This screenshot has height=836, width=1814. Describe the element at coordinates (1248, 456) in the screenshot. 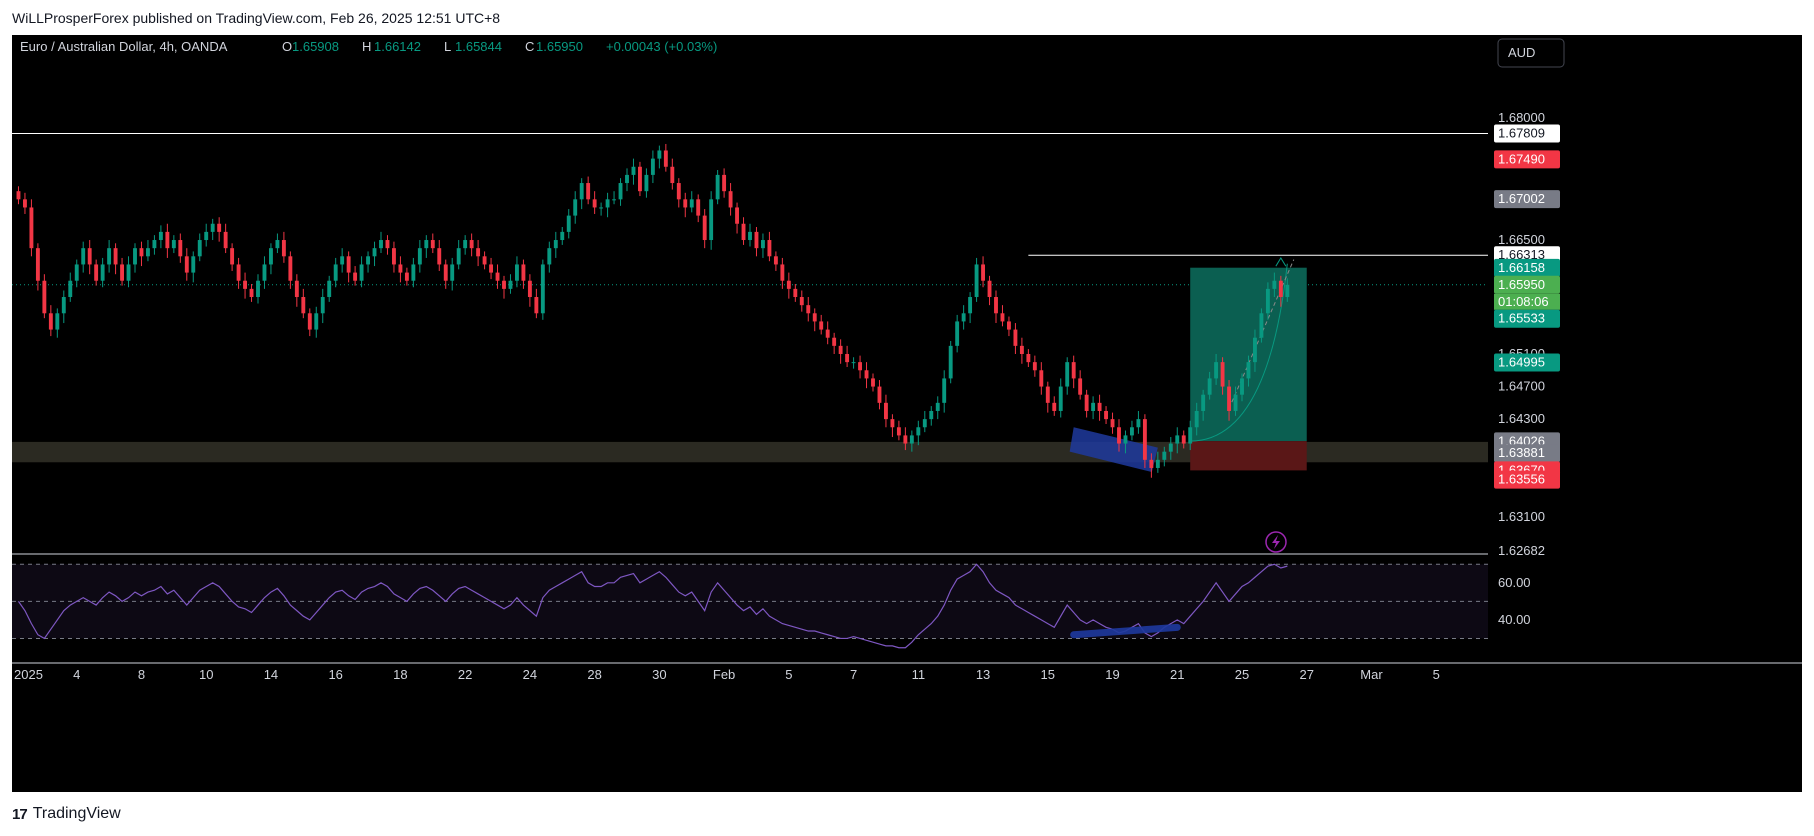

I see `stop-zone` at that location.